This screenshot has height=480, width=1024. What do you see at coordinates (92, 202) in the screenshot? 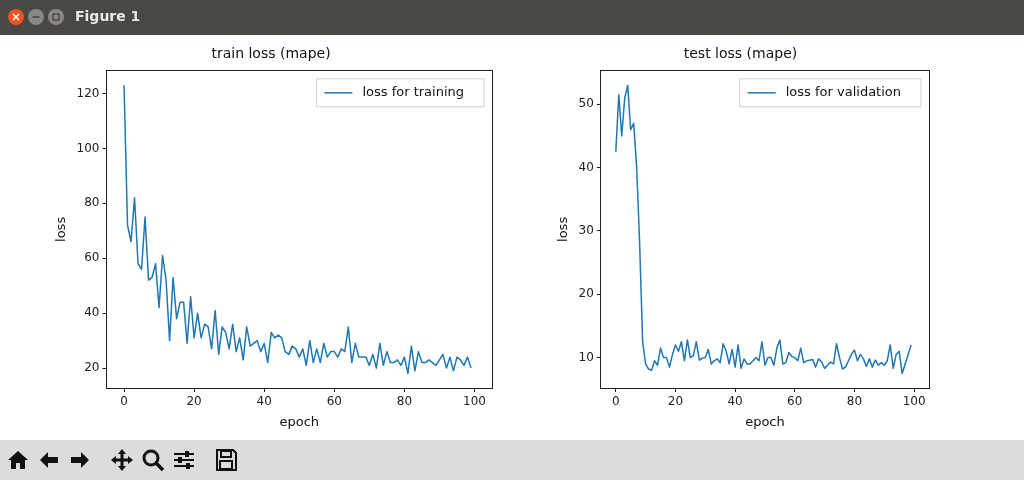
I see `y-tick-label: 80` at bounding box center [92, 202].